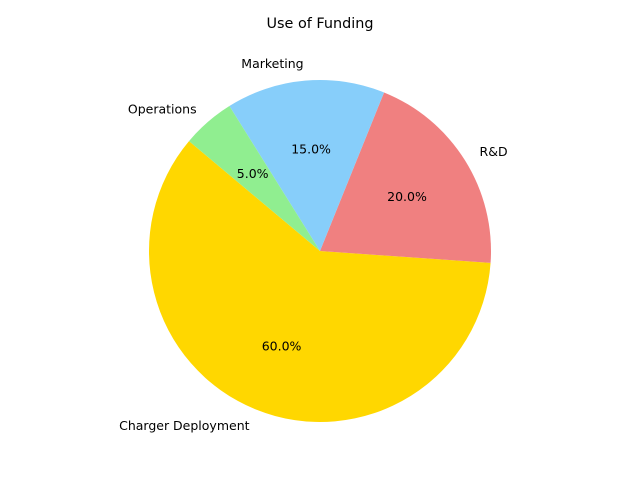 Image resolution: width=640 pixels, height=484 pixels. Describe the element at coordinates (184, 425) in the screenshot. I see `slice-label-charger-deployment: Charger Deployment` at that location.